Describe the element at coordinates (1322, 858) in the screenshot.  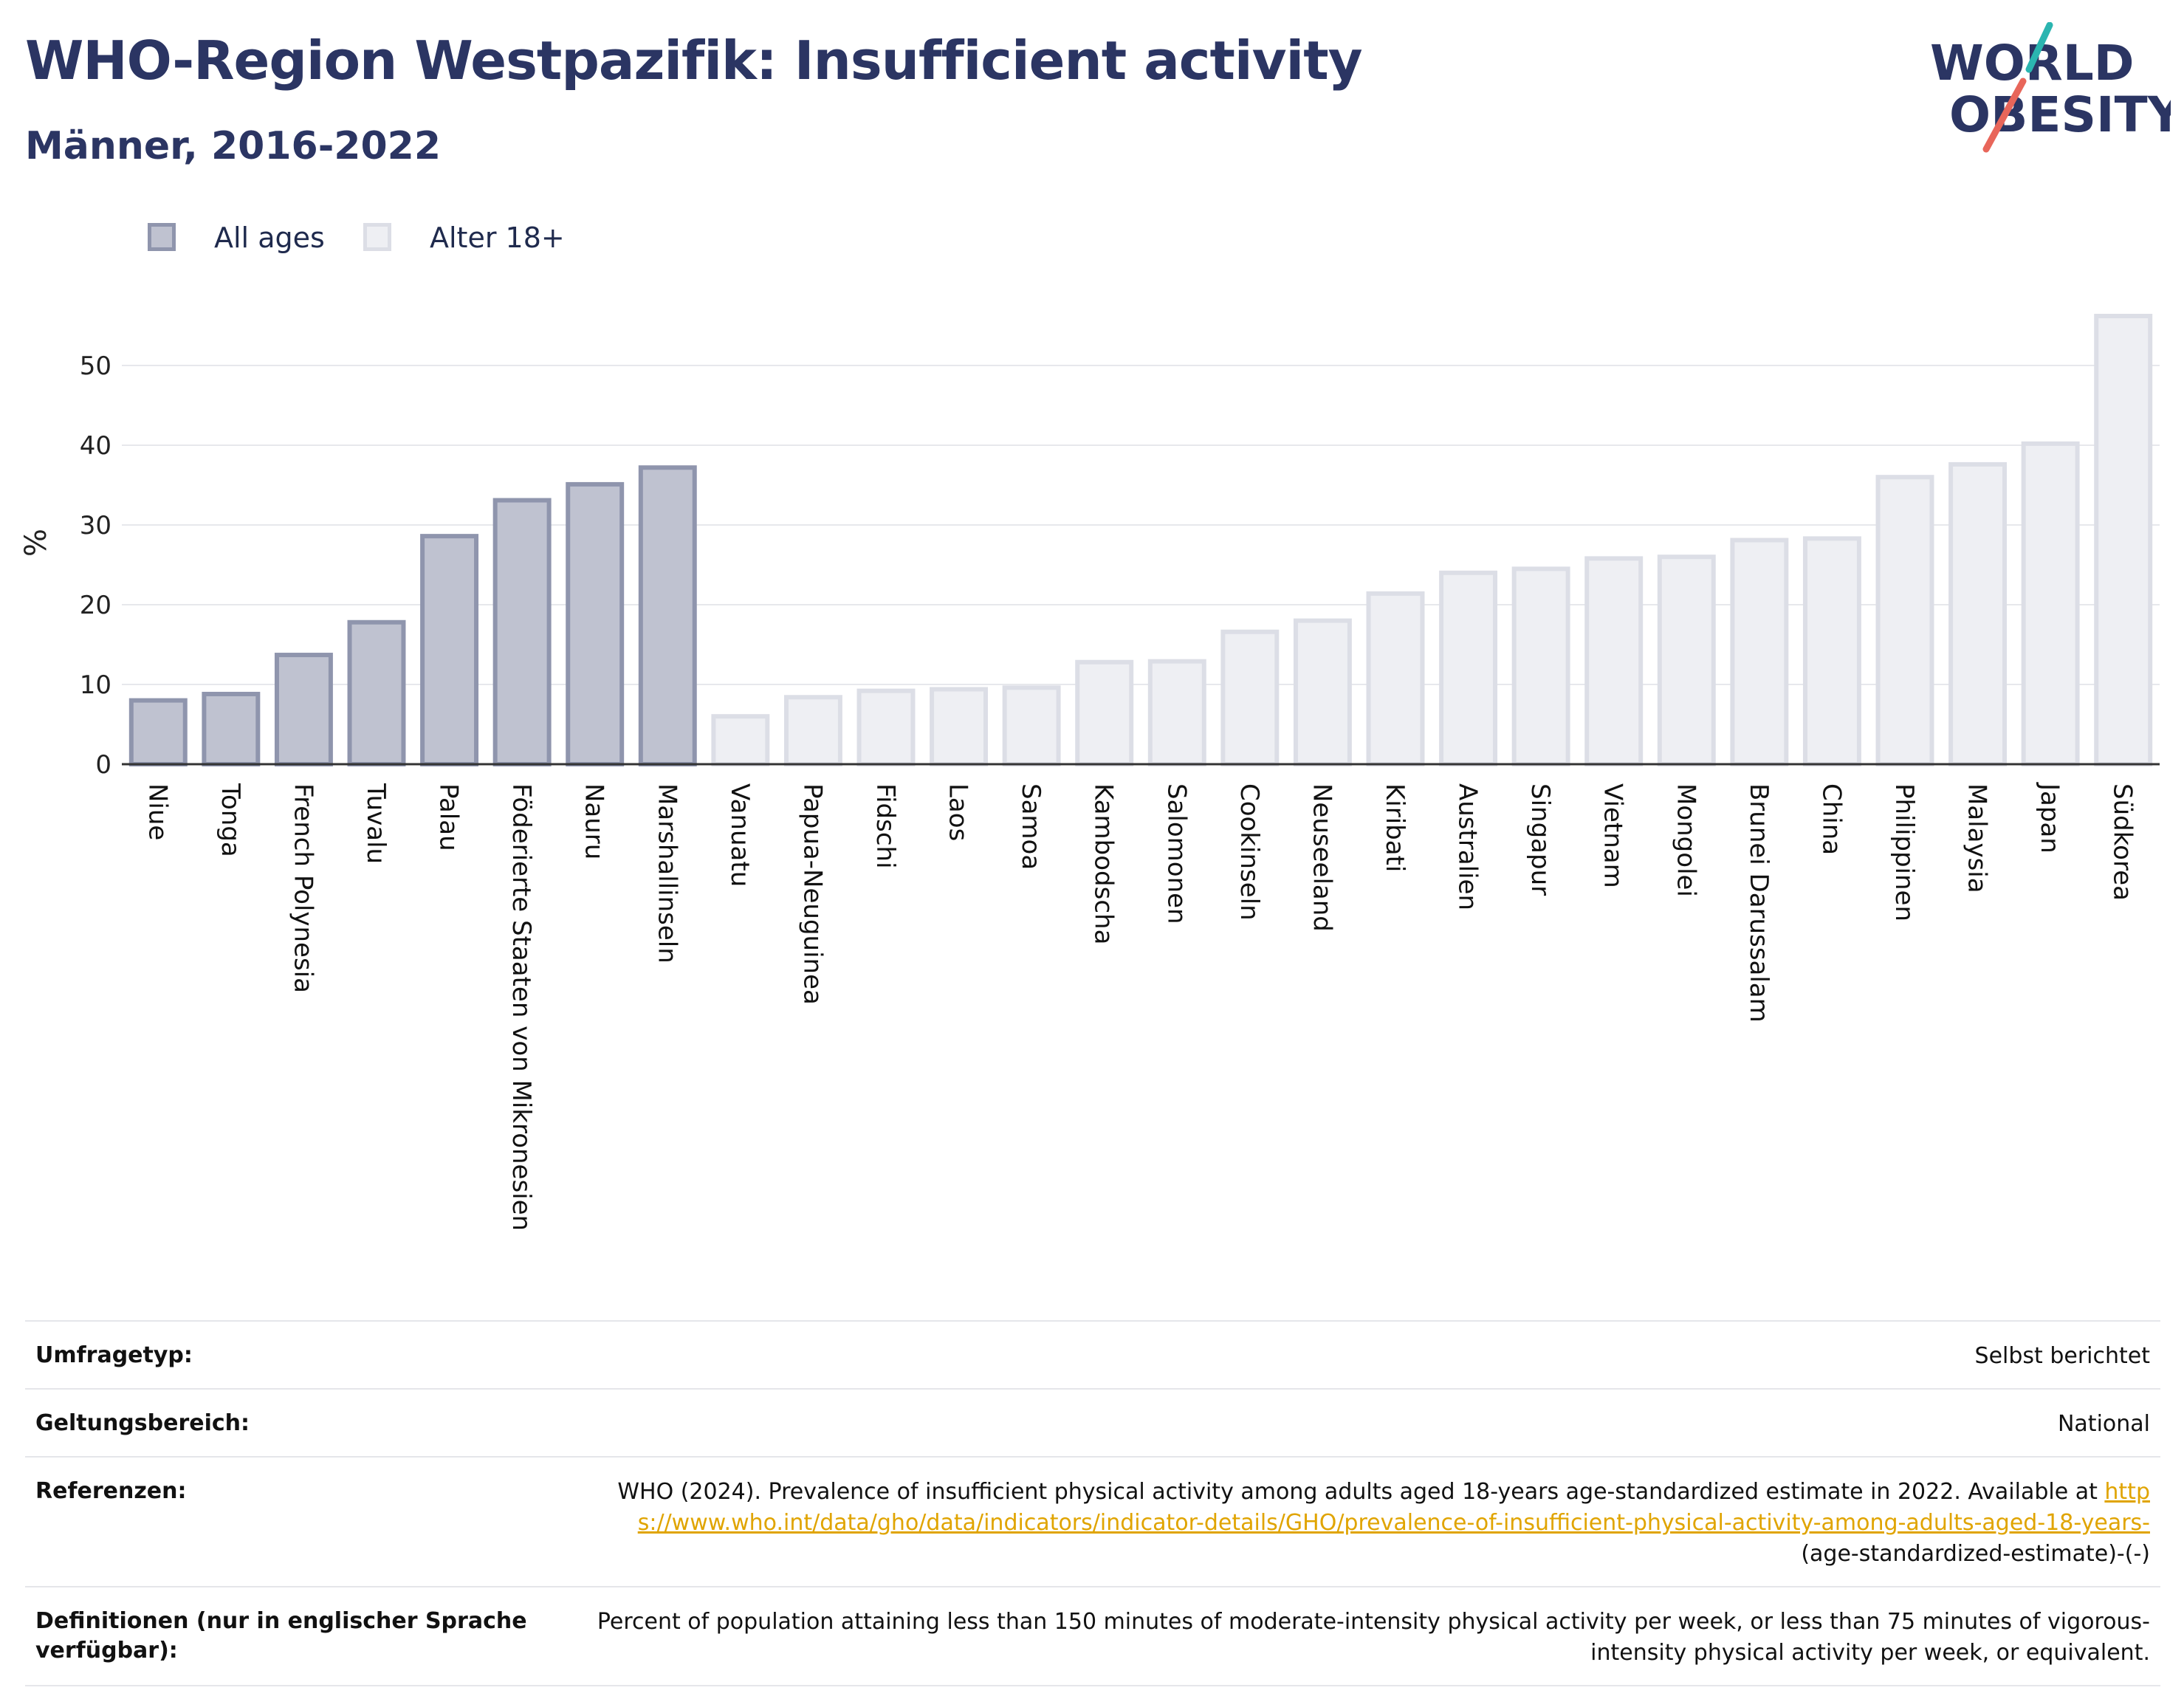
I see `x-tick-label-16: Neuseeland` at that location.